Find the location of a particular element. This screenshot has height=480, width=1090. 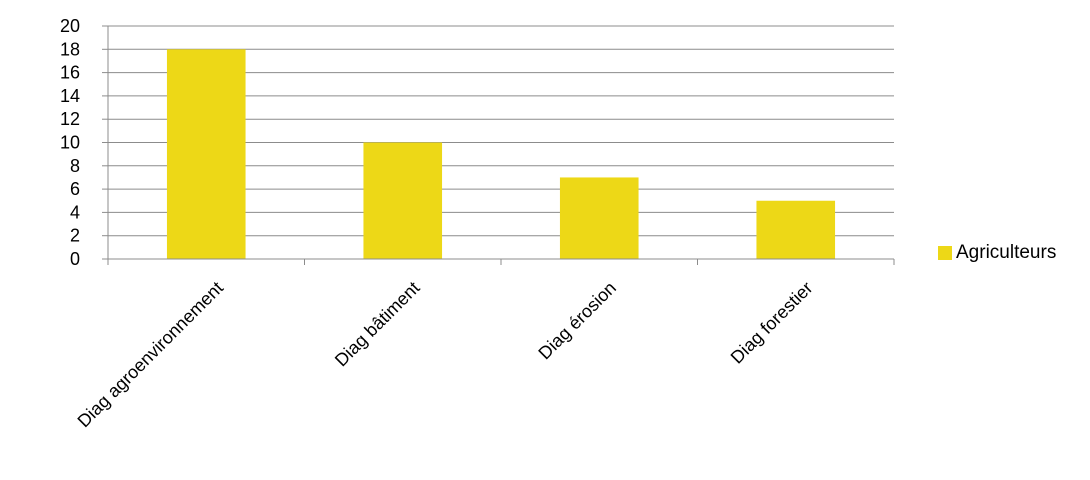

y-tick-label: 16 is located at coordinates (70, 73).